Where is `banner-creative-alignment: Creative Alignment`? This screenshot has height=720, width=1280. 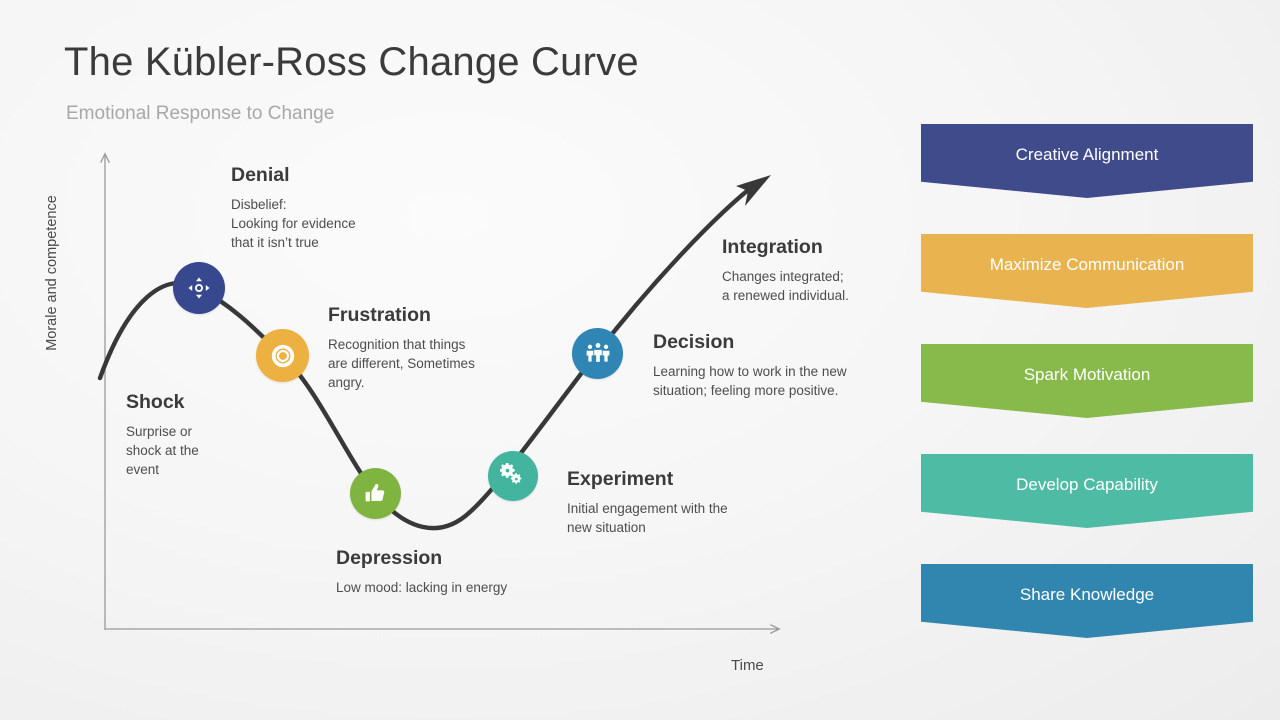
banner-creative-alignment: Creative Alignment is located at coordinates (1087, 161).